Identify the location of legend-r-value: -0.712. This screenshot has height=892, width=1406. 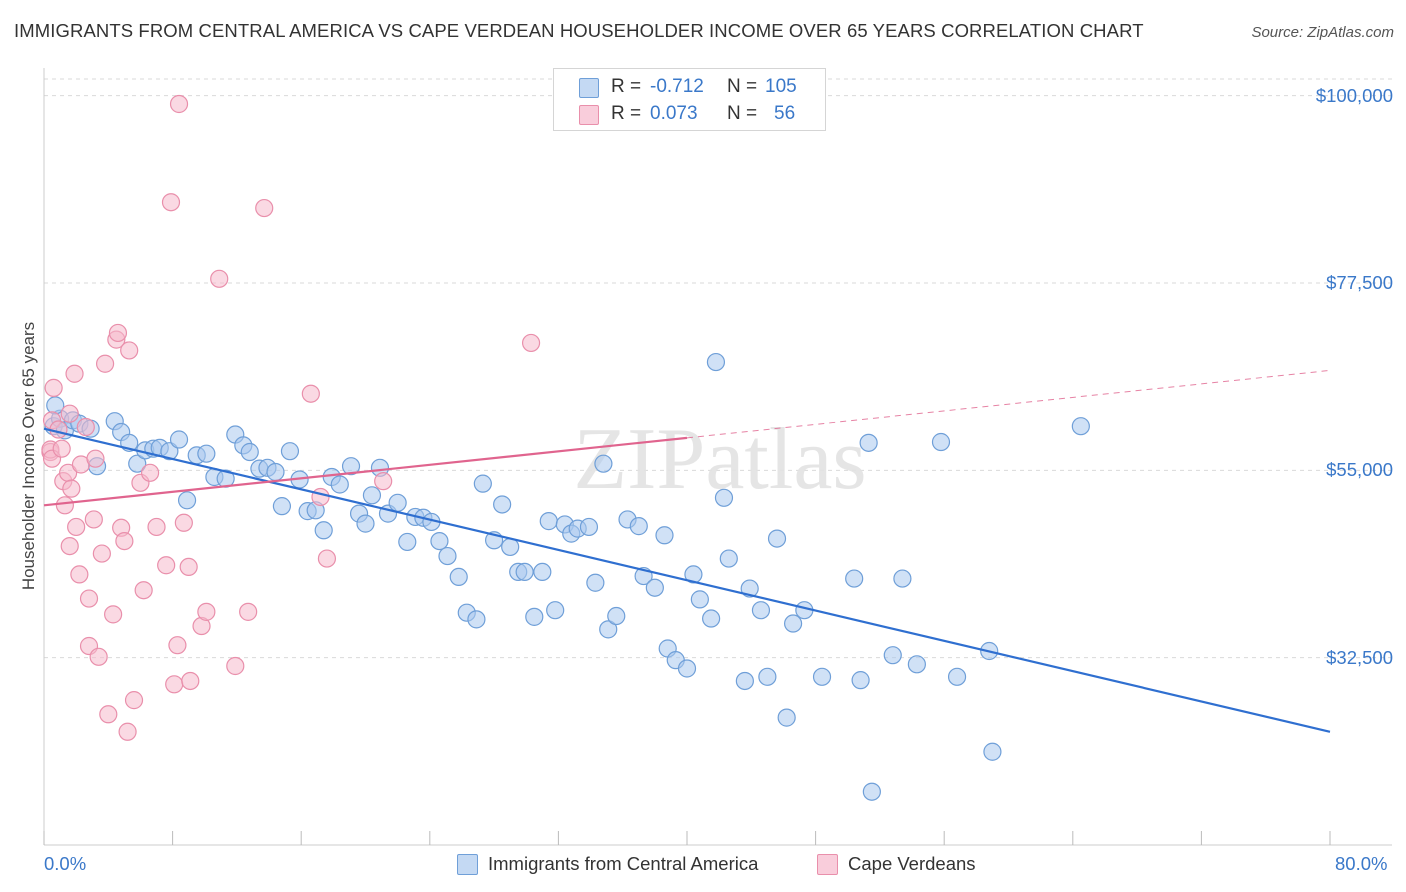
(677, 86).